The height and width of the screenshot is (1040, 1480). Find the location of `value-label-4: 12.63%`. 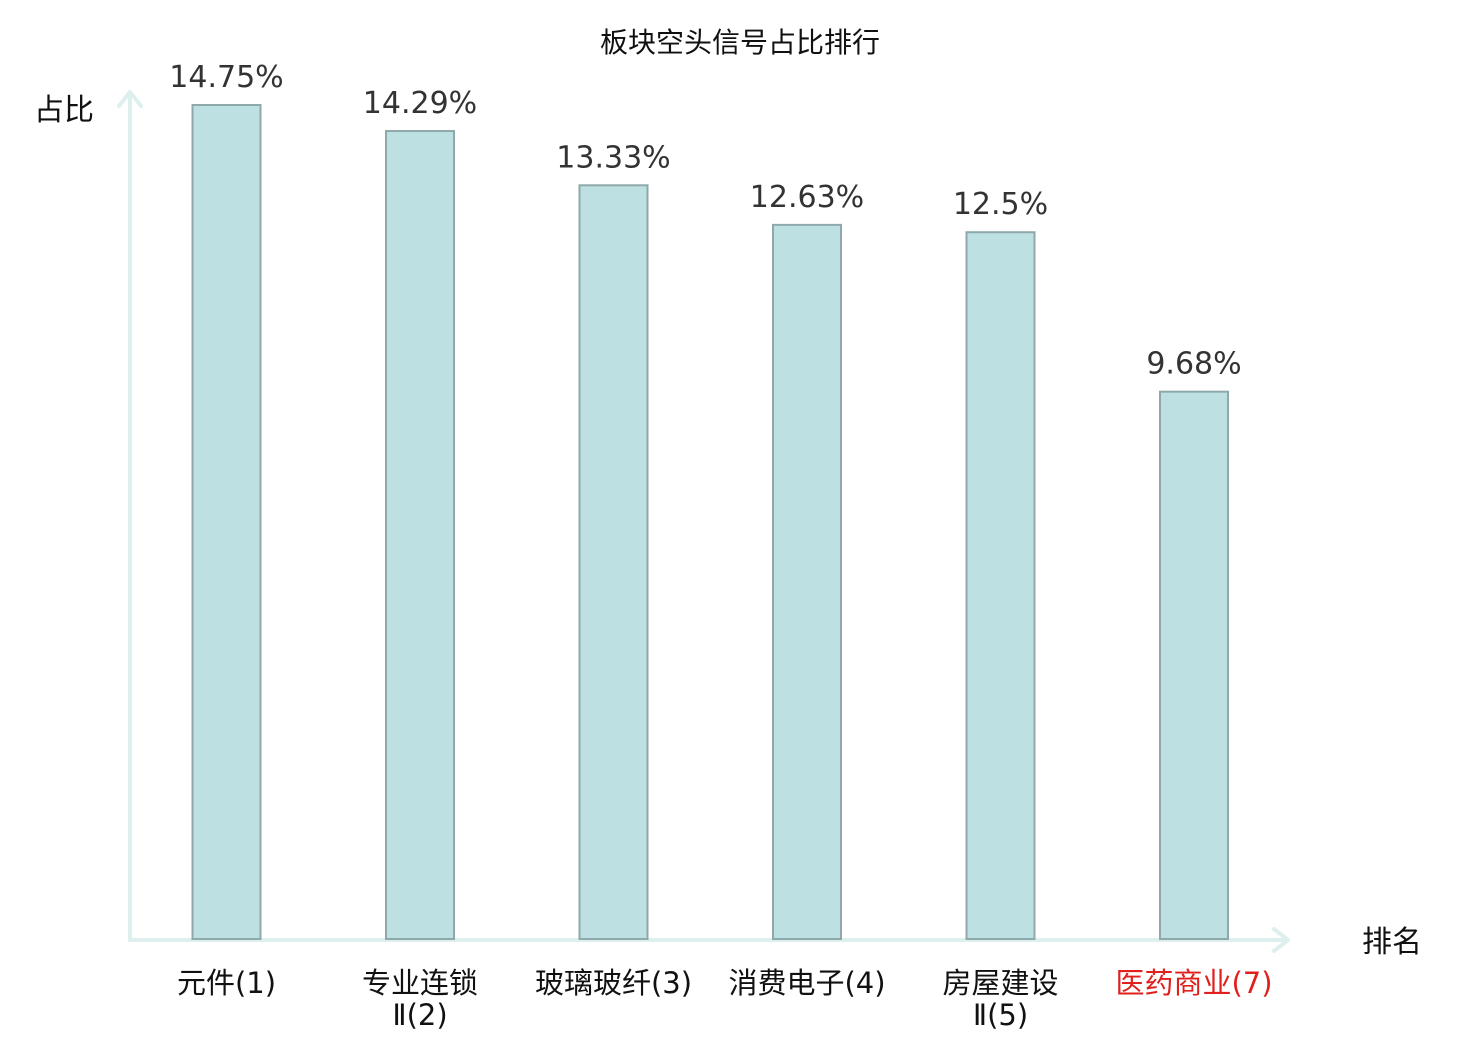

value-label-4: 12.63% is located at coordinates (807, 197).